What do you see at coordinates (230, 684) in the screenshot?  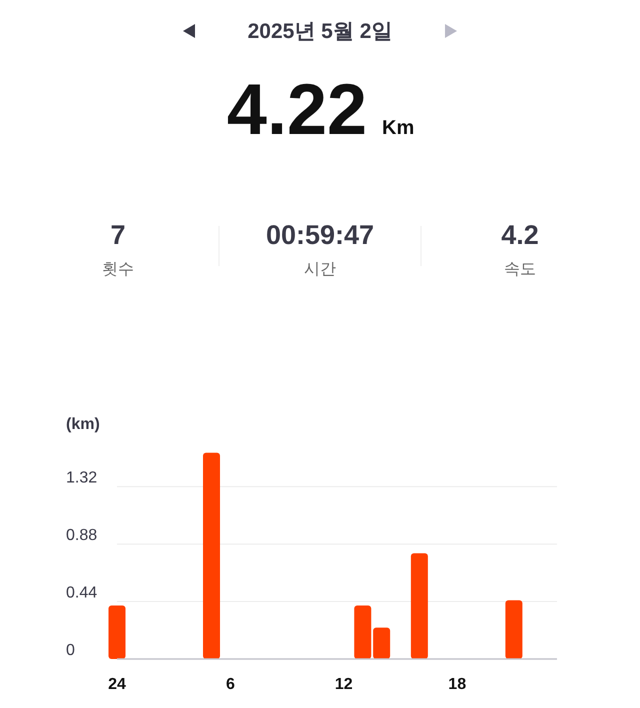 I see `x-tick-label: 6` at bounding box center [230, 684].